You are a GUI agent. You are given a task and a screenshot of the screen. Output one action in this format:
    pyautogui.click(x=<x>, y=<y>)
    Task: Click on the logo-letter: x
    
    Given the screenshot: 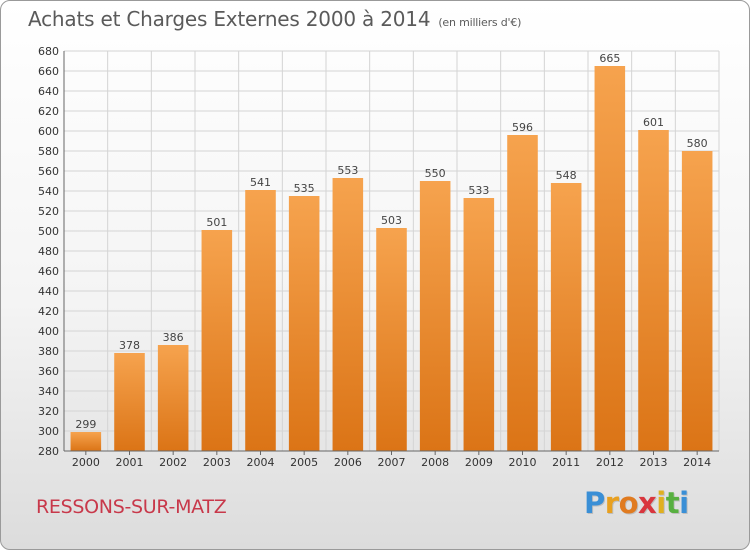 What is the action you would take?
    pyautogui.click(x=647, y=503)
    